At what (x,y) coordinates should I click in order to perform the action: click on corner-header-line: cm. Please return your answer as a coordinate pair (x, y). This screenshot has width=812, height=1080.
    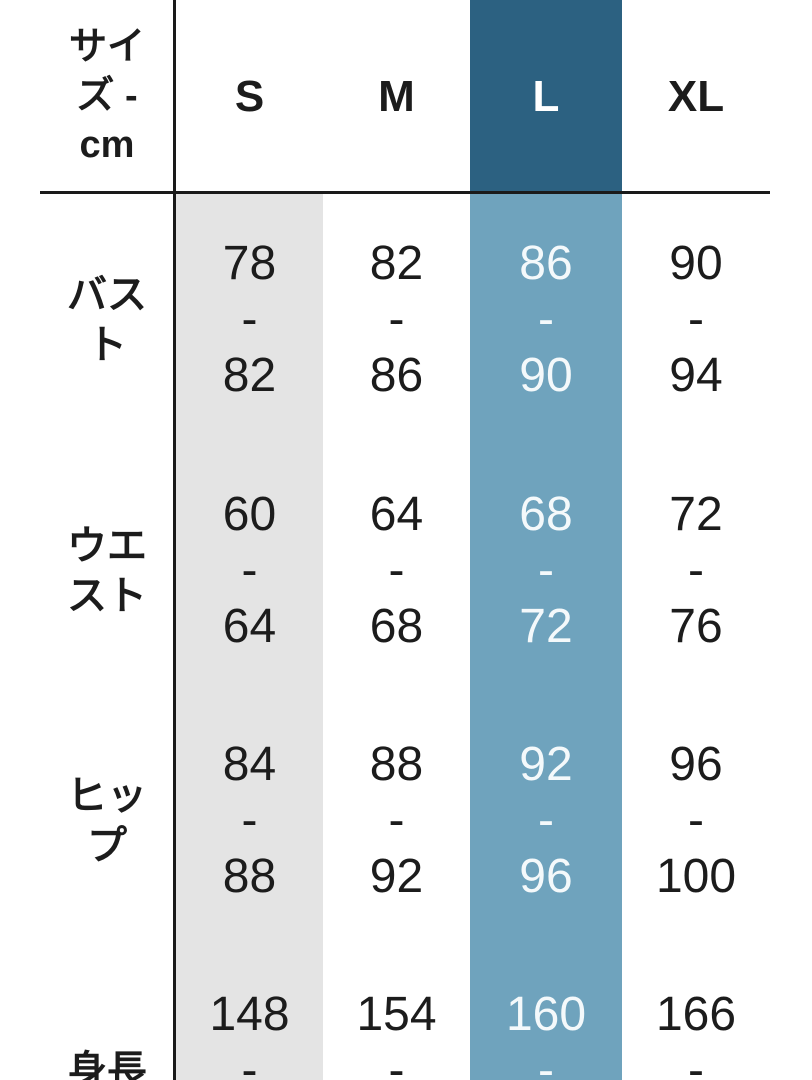
    Looking at the image, I should click on (107, 145).